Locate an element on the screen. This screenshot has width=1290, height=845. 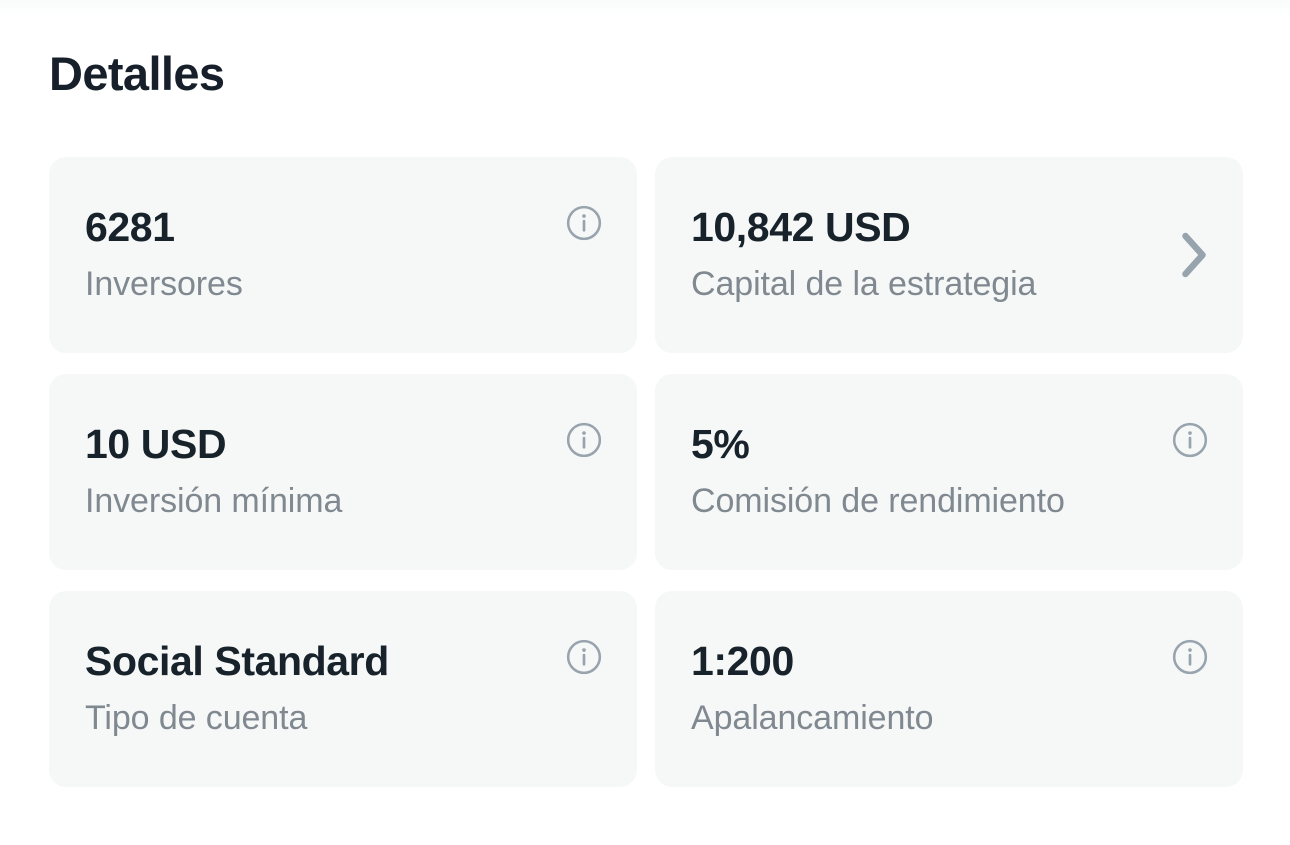
detail-card-inversores: 6281 Inversores is located at coordinates (343, 255).